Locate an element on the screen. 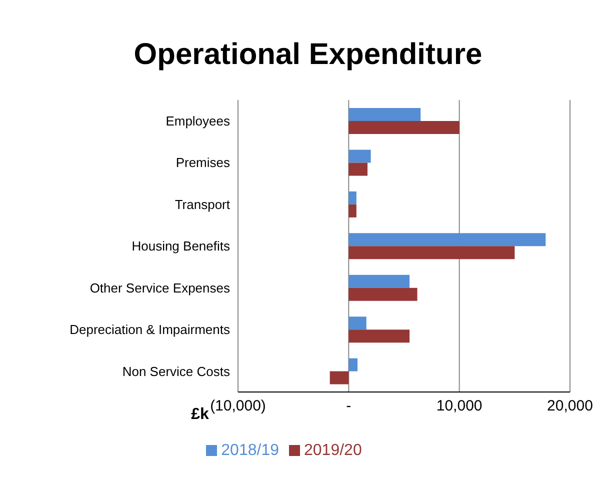 The image size is (615, 478). y-tick-label: Premises is located at coordinates (203, 162).